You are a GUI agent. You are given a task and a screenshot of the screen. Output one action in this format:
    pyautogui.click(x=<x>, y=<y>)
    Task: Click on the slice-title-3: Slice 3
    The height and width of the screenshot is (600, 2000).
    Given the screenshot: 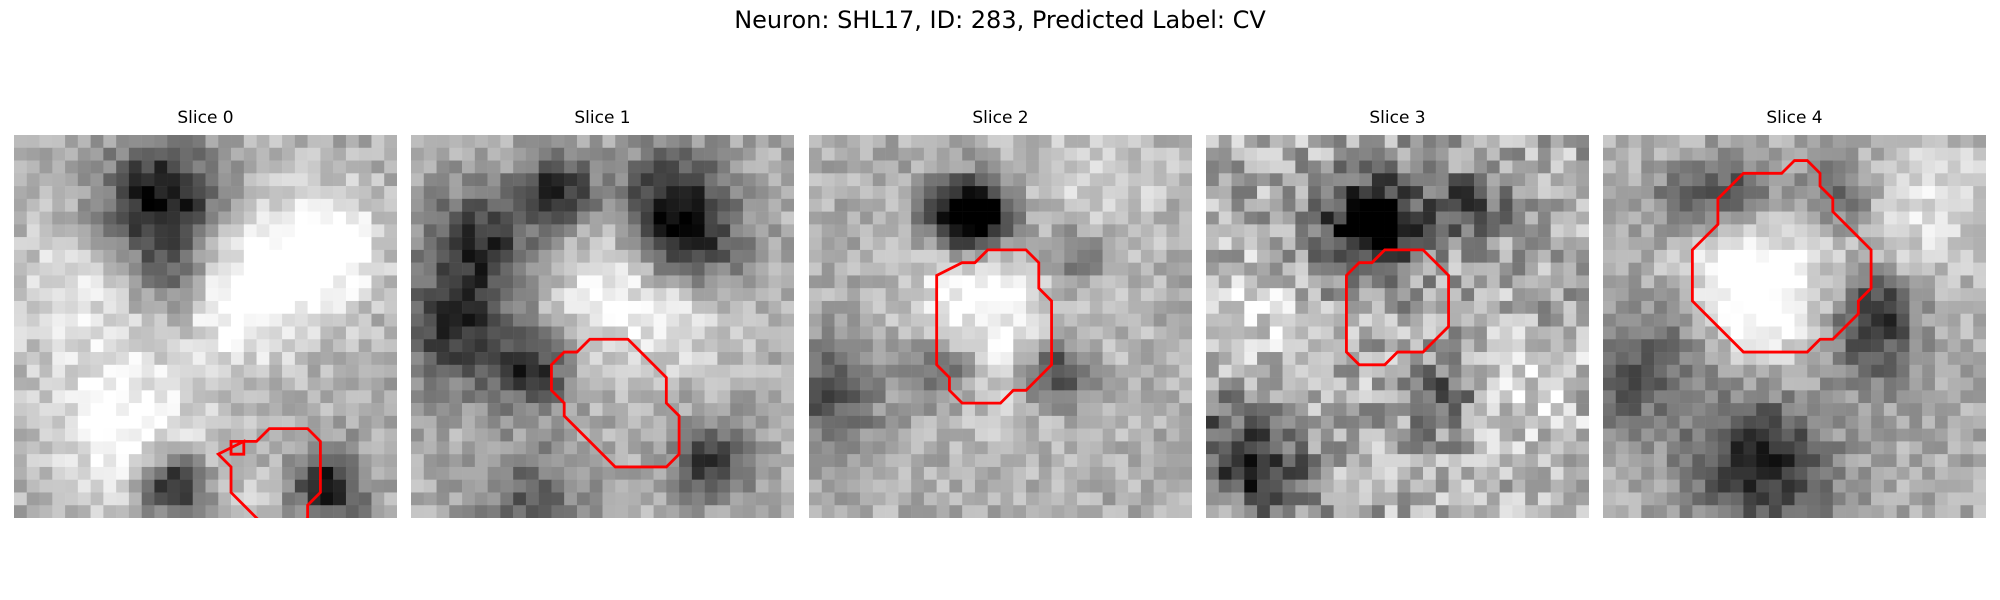 What is the action you would take?
    pyautogui.click(x=1397, y=118)
    